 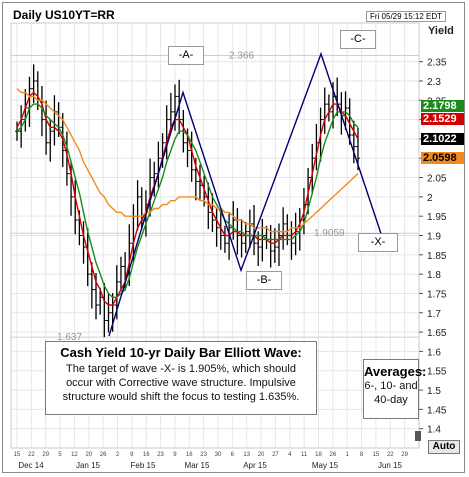 I want to click on level-label: 1.9059, so click(x=329, y=233).